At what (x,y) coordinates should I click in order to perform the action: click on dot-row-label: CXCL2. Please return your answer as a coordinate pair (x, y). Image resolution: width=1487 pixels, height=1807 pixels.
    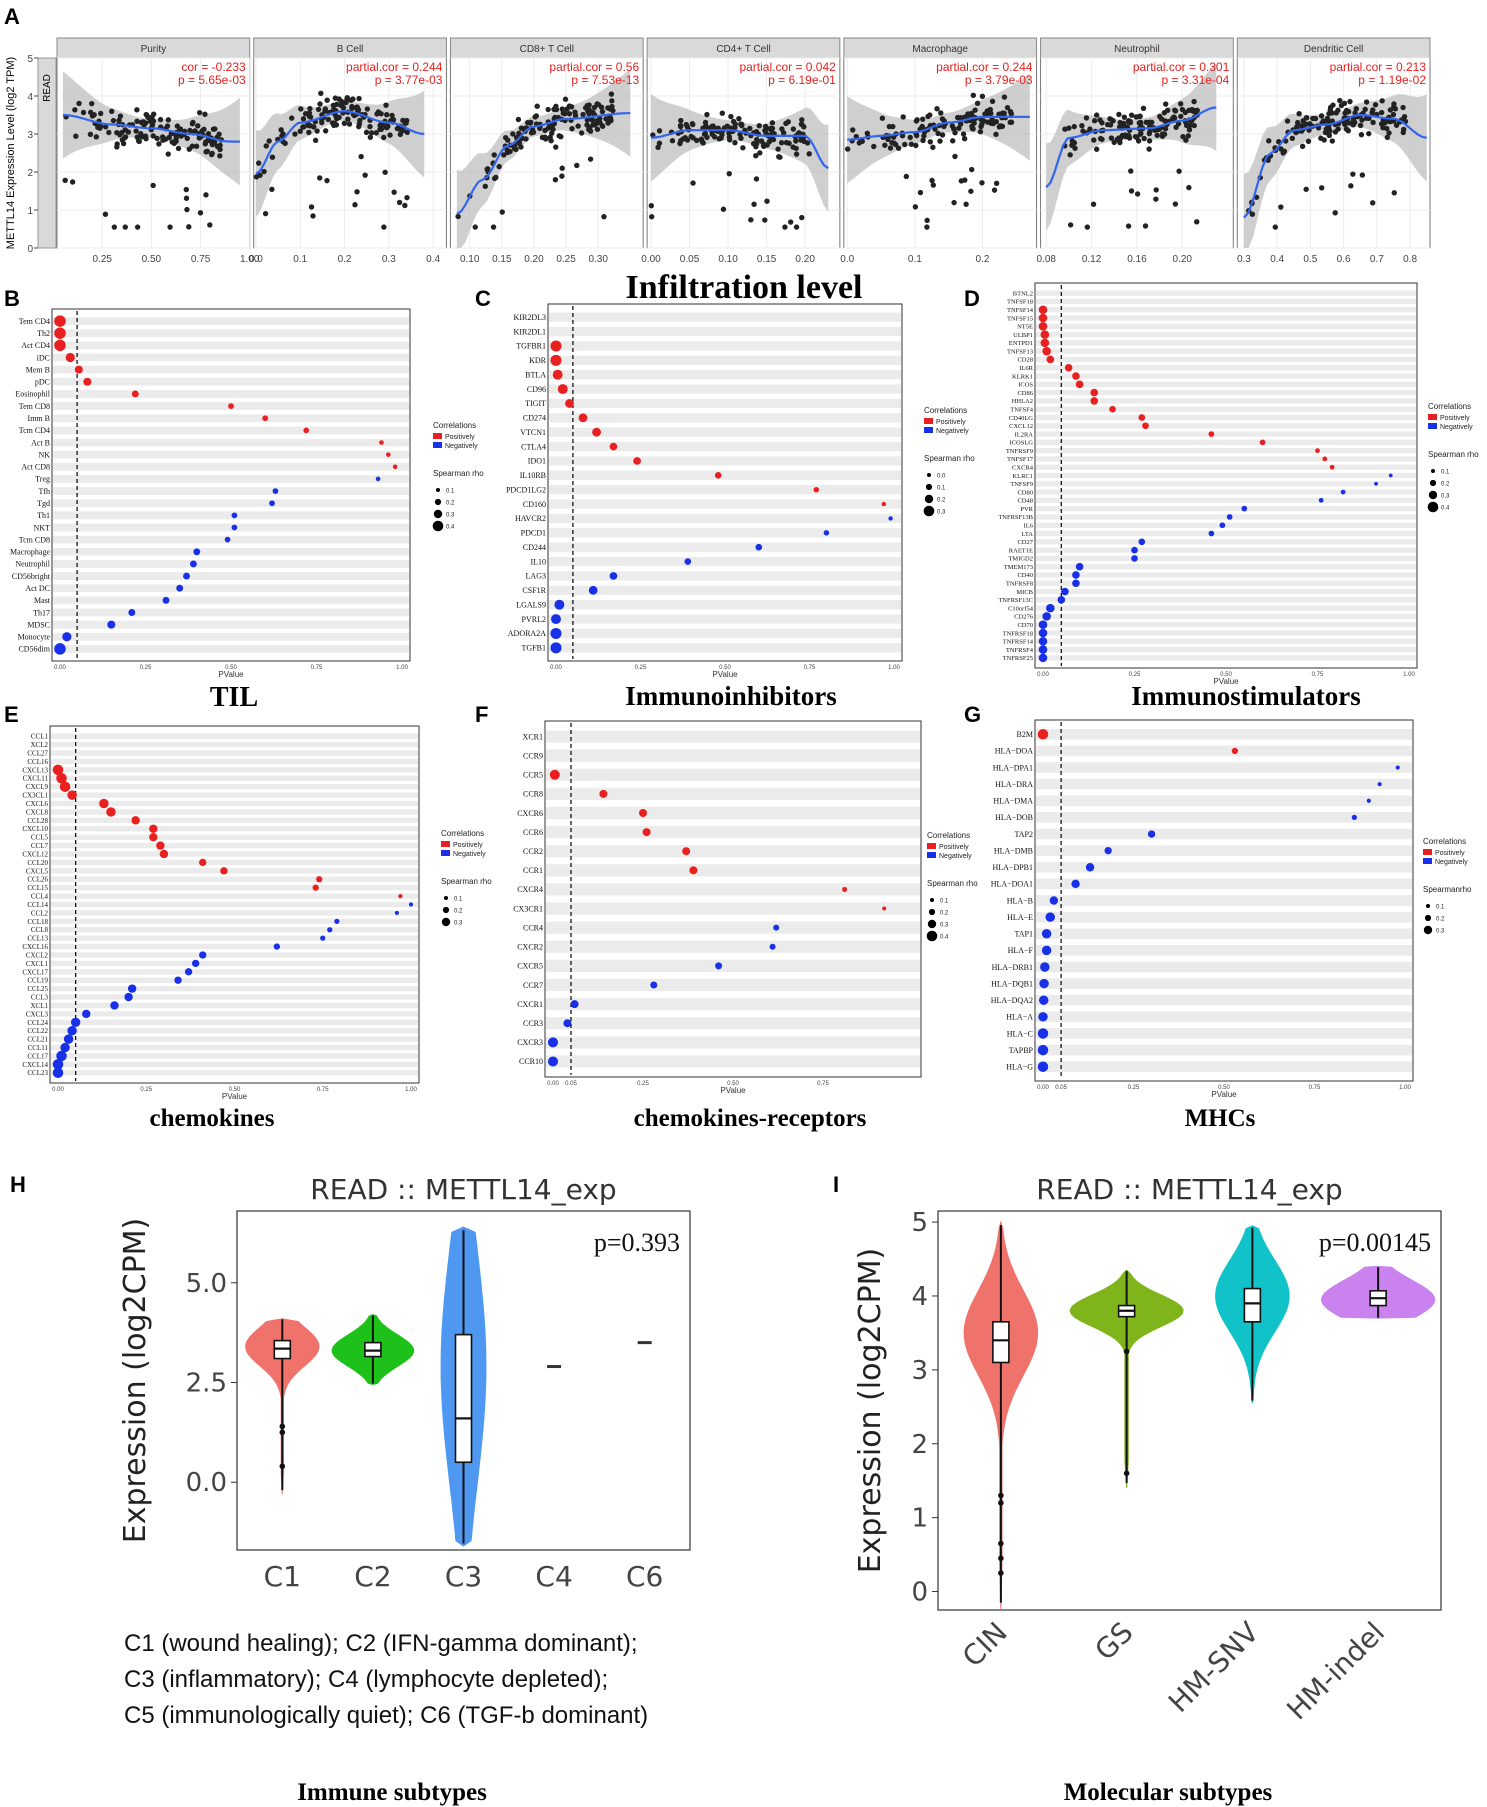
    Looking at the image, I should click on (37, 955).